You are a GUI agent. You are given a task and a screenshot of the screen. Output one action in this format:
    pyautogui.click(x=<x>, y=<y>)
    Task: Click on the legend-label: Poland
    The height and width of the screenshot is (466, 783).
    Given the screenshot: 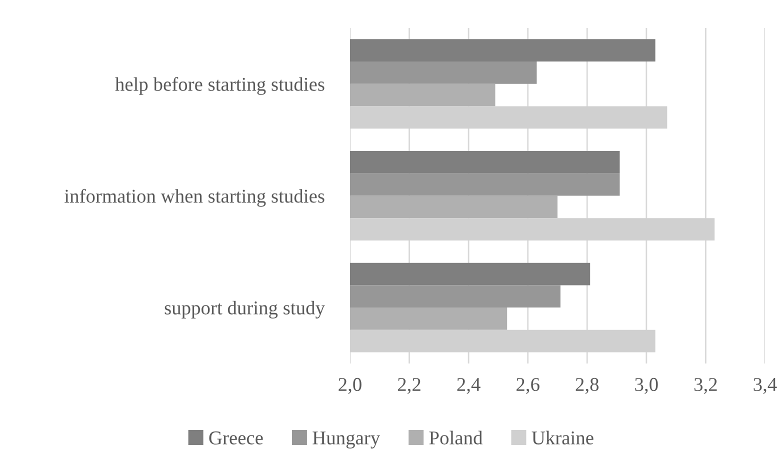 What is the action you would take?
    pyautogui.click(x=456, y=437)
    